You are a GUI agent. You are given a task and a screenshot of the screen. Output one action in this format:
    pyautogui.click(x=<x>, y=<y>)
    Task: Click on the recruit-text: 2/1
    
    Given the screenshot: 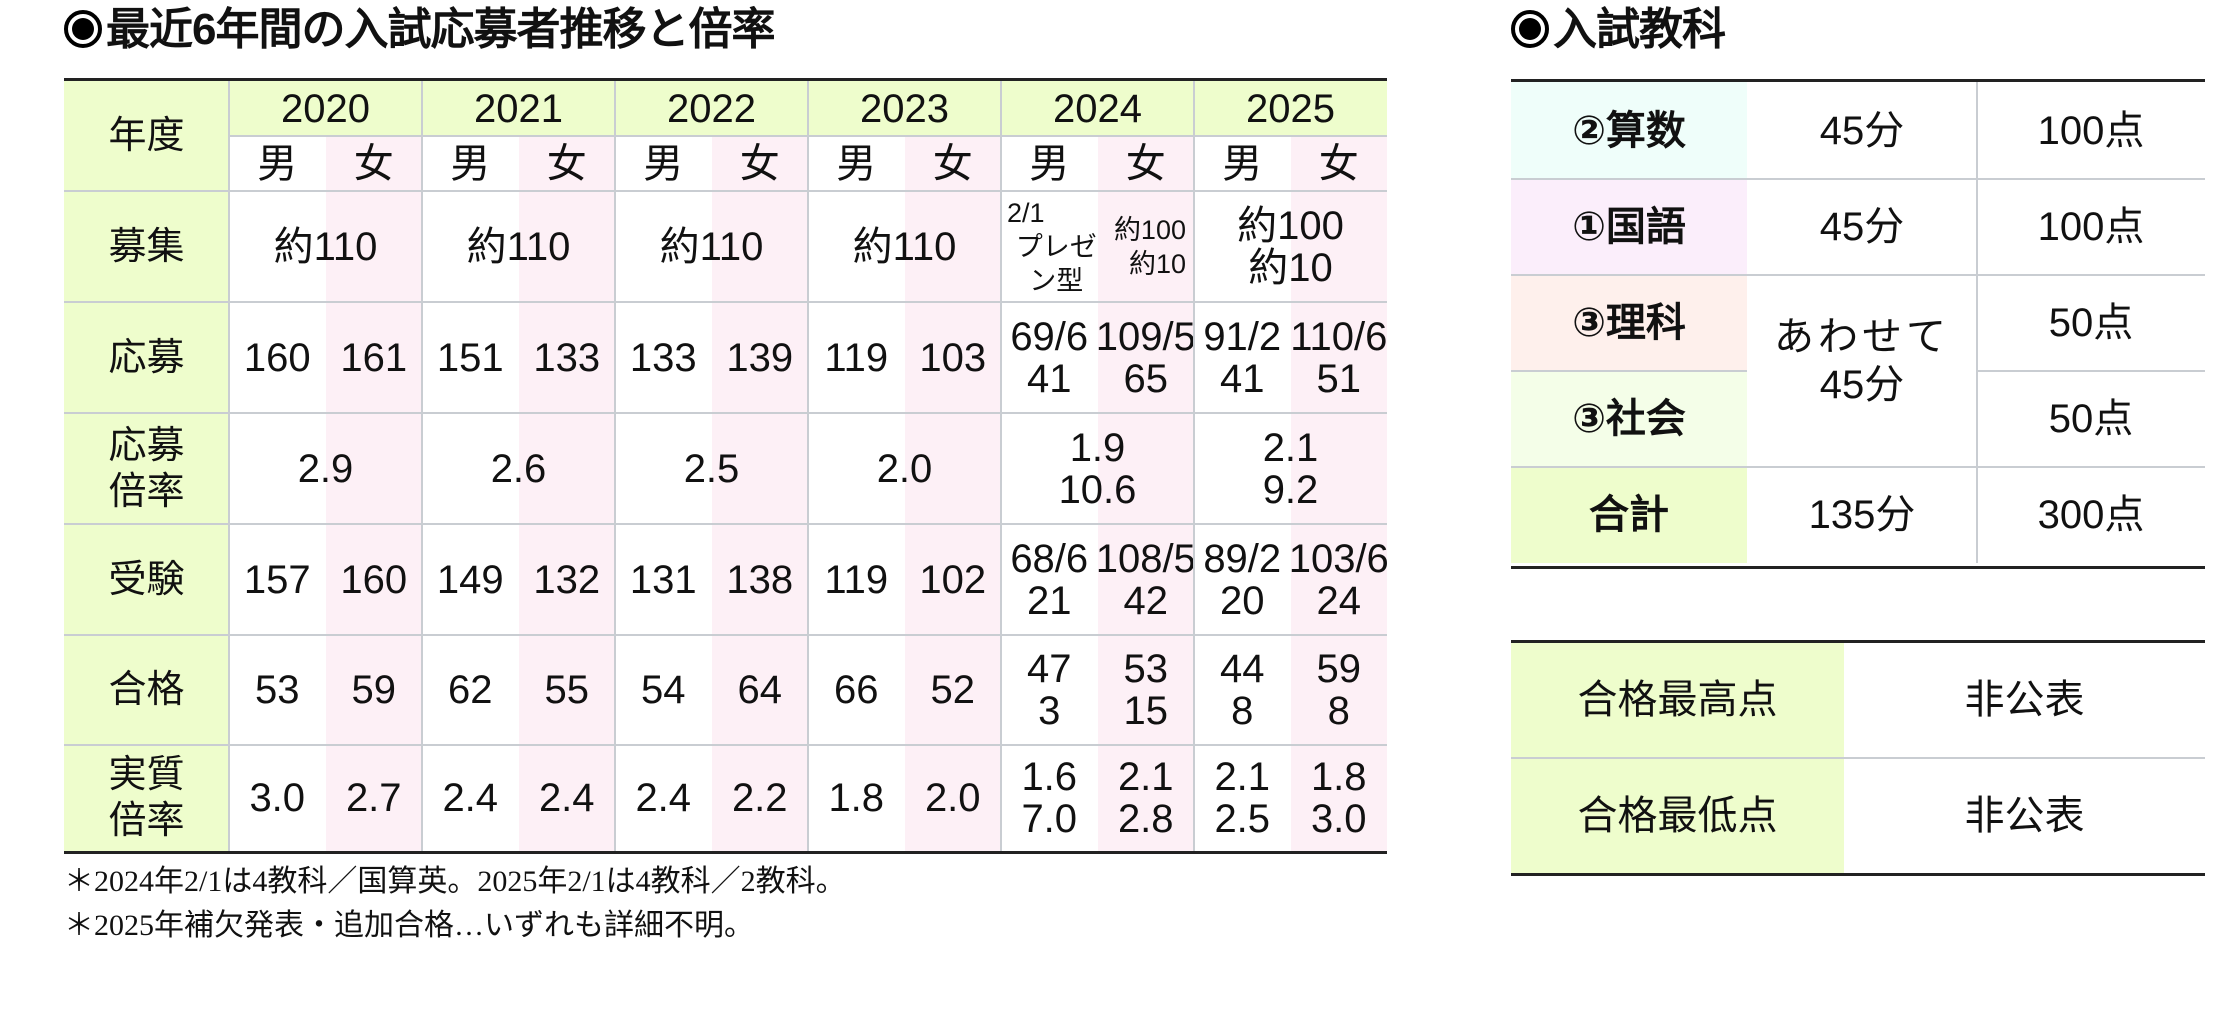 What is the action you would take?
    pyautogui.click(x=1026, y=212)
    